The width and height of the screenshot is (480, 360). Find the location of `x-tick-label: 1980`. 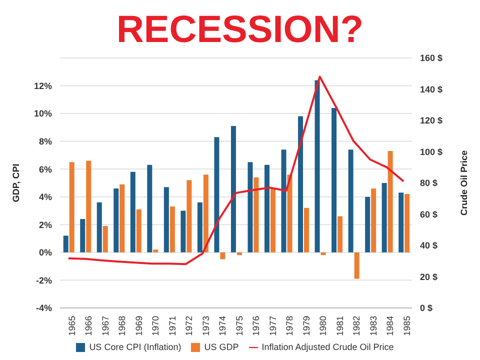

x-tick-label: 1980 is located at coordinates (323, 326).